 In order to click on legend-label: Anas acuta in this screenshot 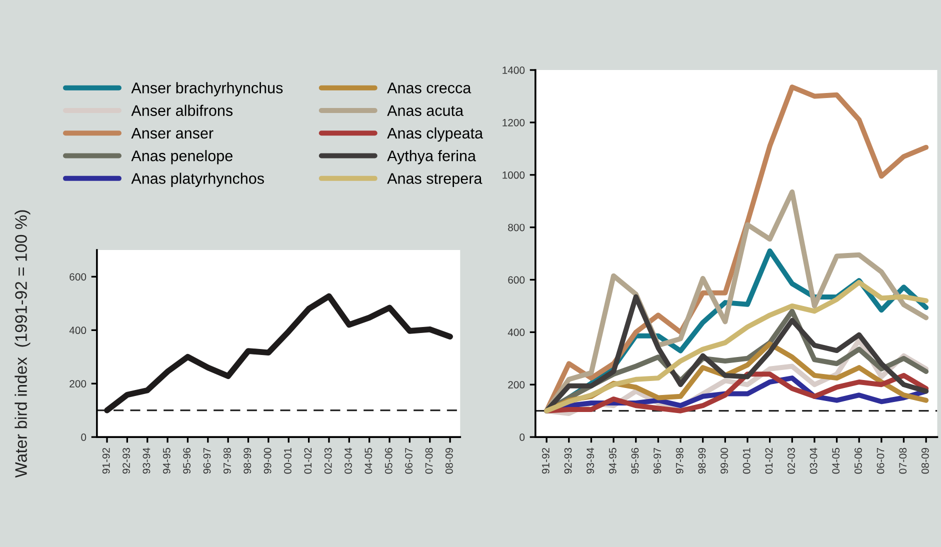, I will do `click(425, 110)`.